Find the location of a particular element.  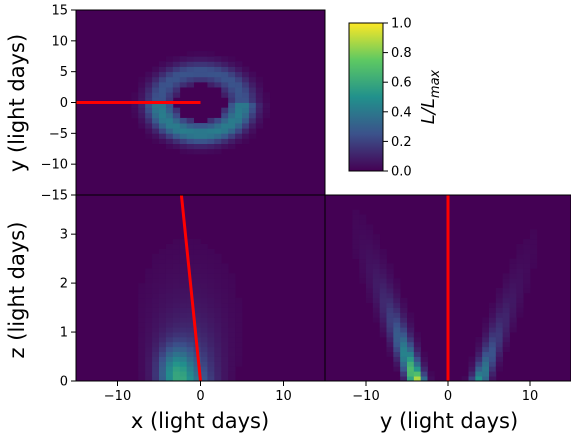

xz-heatmap is located at coordinates (190, 310).